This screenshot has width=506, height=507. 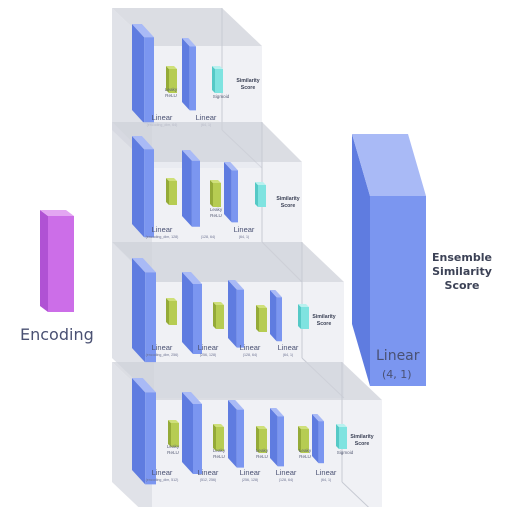 What do you see at coordinates (187, 313) in the screenshot?
I see `stack-3-linear-2-side` at bounding box center [187, 313].